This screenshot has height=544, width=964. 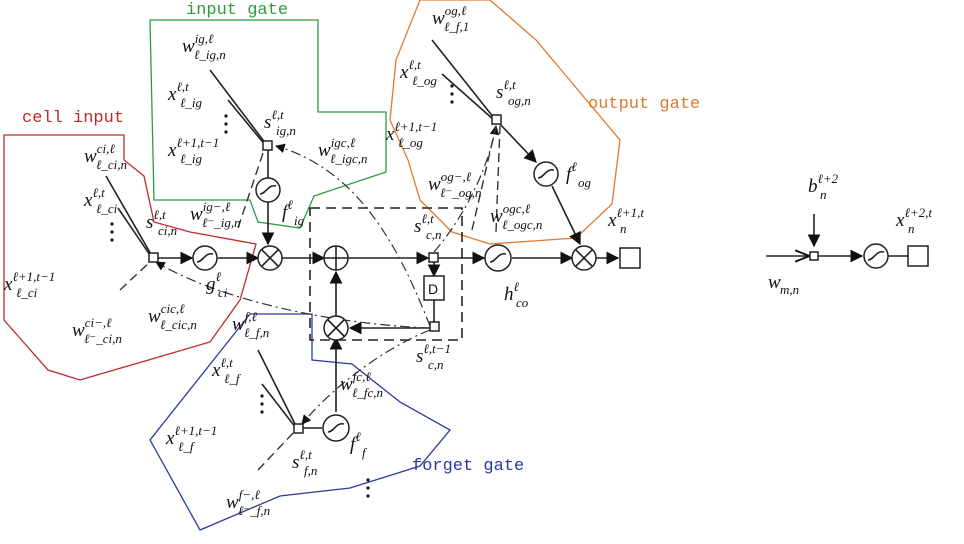 What do you see at coordinates (100, 200) in the screenshot?
I see `label-x-ci: xℓ,t ℓ_ci` at bounding box center [100, 200].